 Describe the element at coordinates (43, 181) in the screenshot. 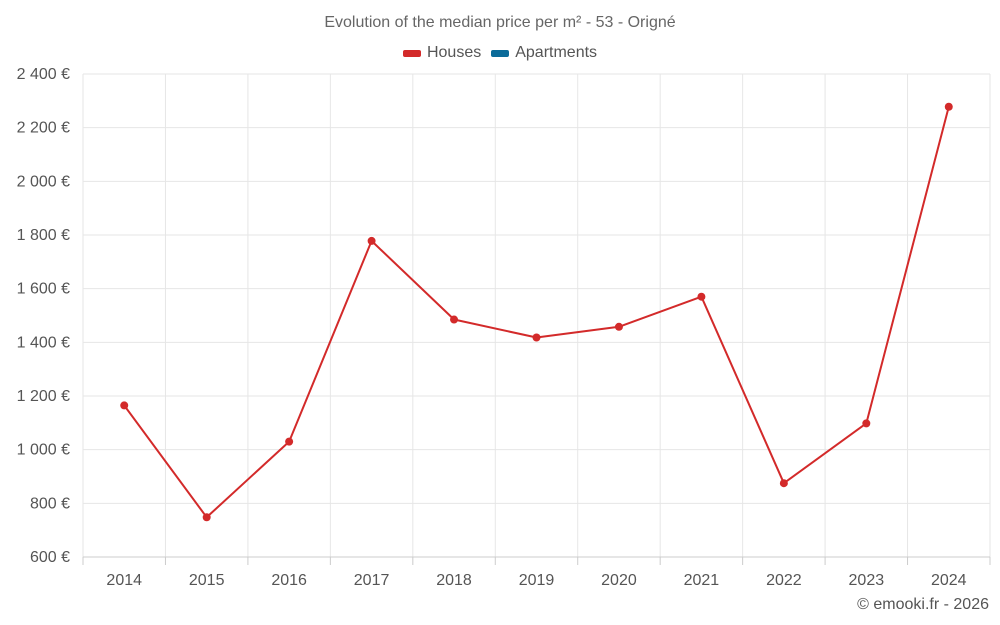

I see `y-tick-label: 2 000 €` at that location.